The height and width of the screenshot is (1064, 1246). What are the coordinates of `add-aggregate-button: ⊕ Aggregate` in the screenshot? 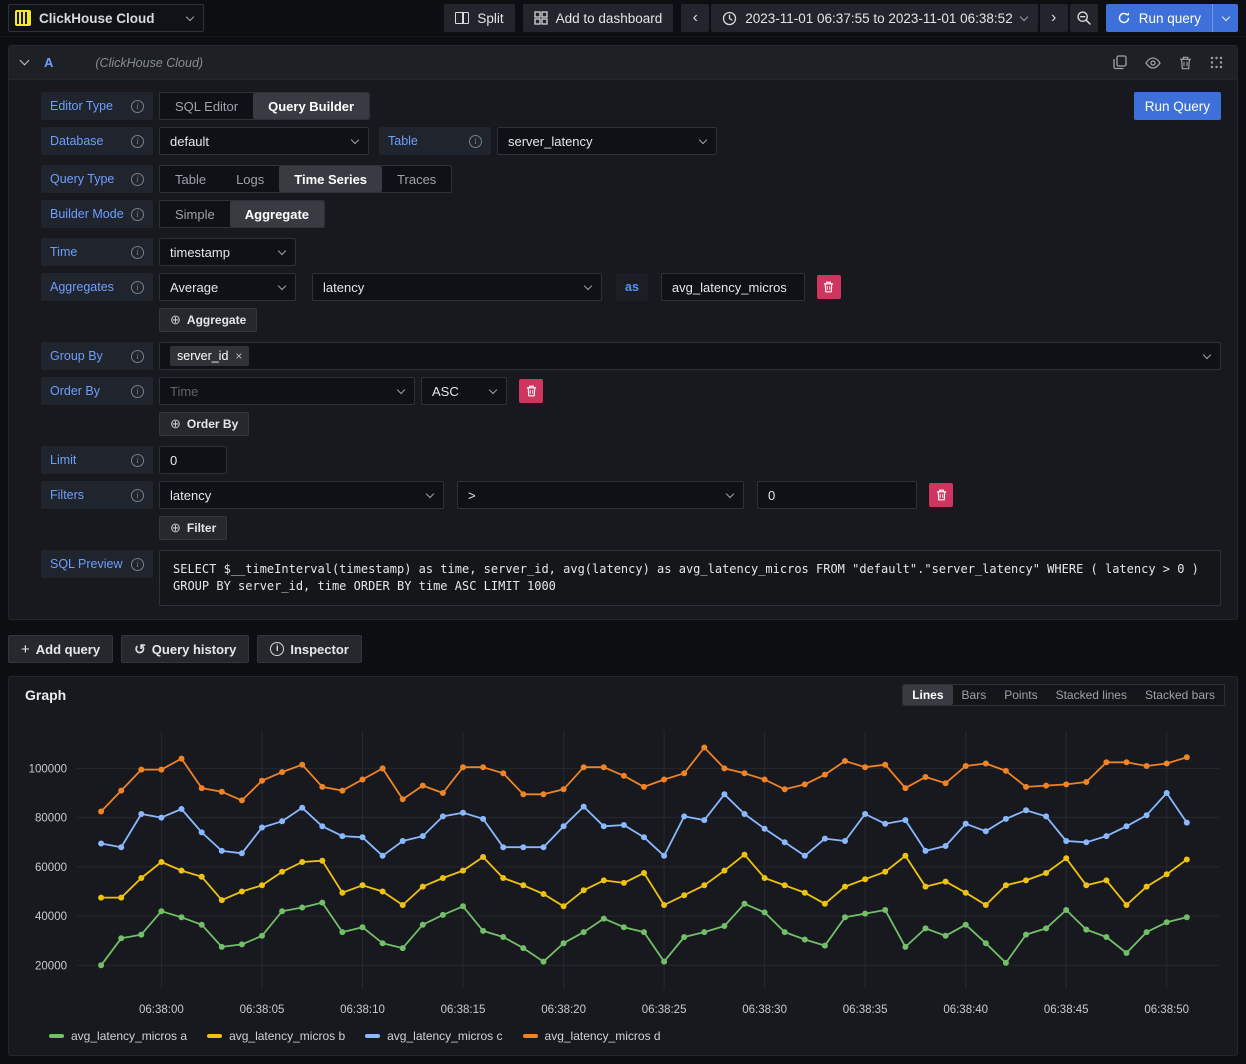 It's located at (208, 320).